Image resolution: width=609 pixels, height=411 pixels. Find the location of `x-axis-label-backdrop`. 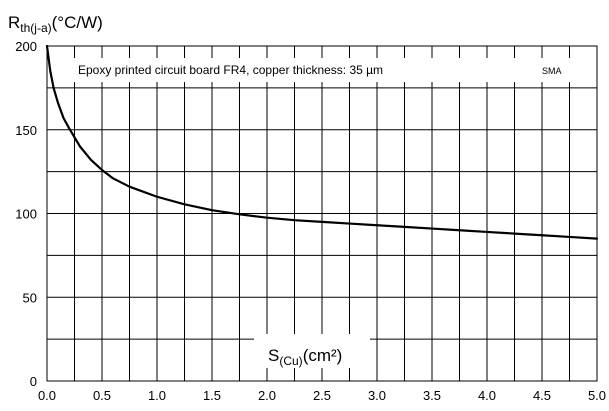

x-axis-label-backdrop is located at coordinates (312, 351).